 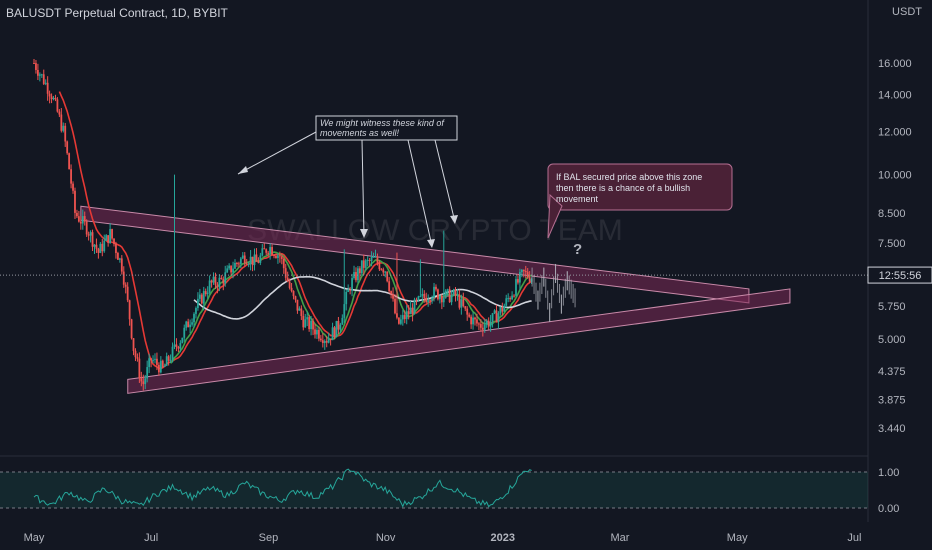 I want to click on lower-trendline-zone, so click(x=459, y=341).